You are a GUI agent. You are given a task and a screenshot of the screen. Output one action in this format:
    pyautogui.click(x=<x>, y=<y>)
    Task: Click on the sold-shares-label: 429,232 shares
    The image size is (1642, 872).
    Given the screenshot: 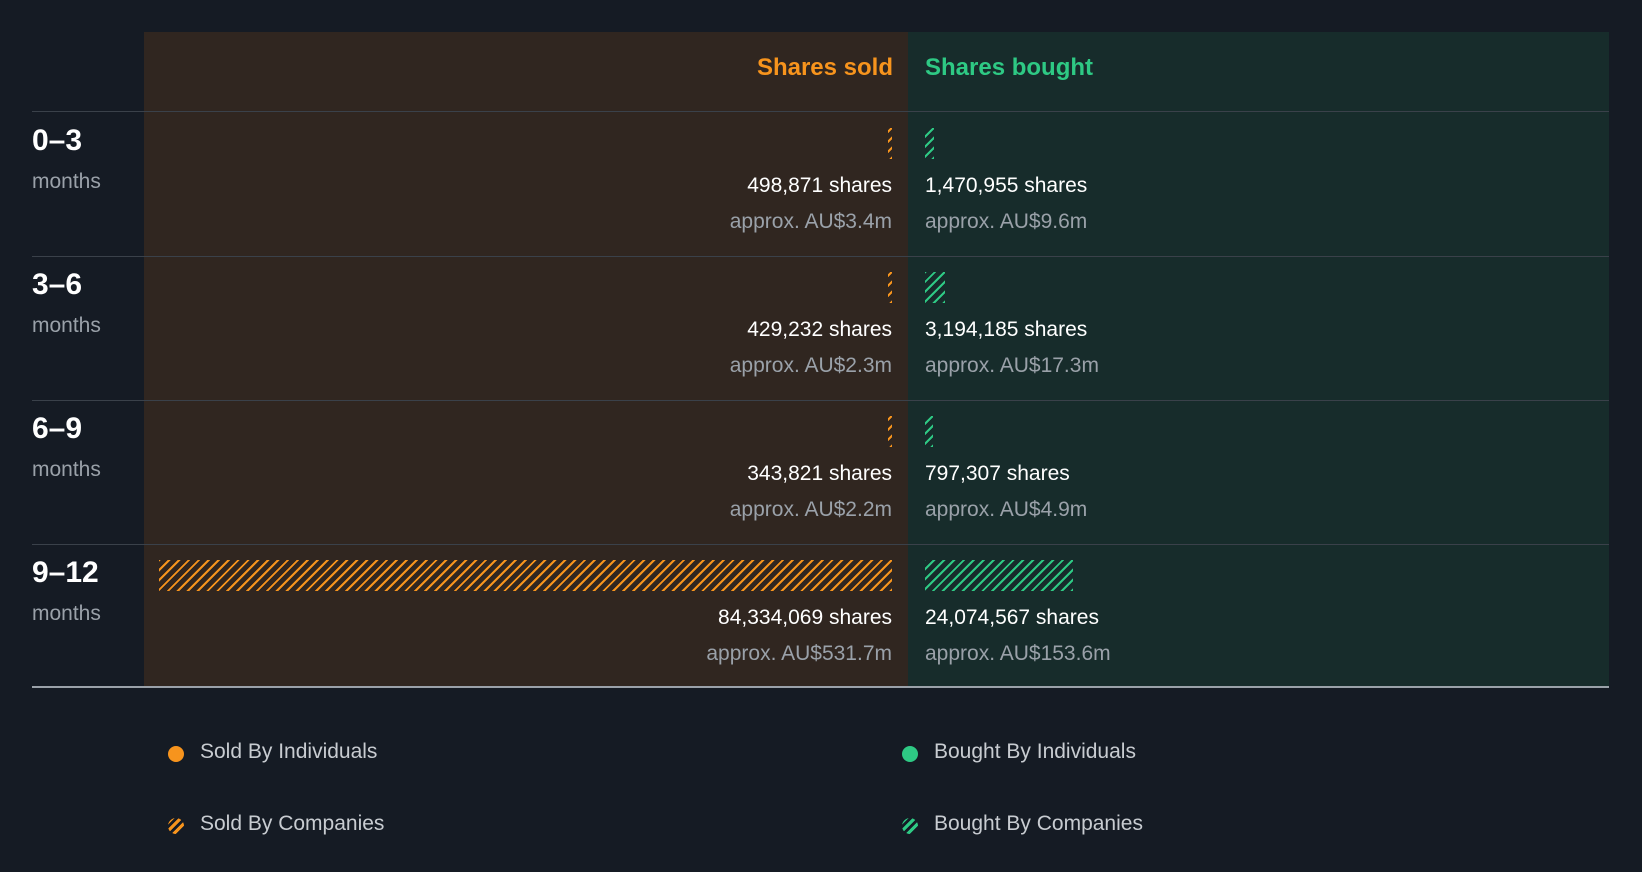 What is the action you would take?
    pyautogui.click(x=819, y=329)
    